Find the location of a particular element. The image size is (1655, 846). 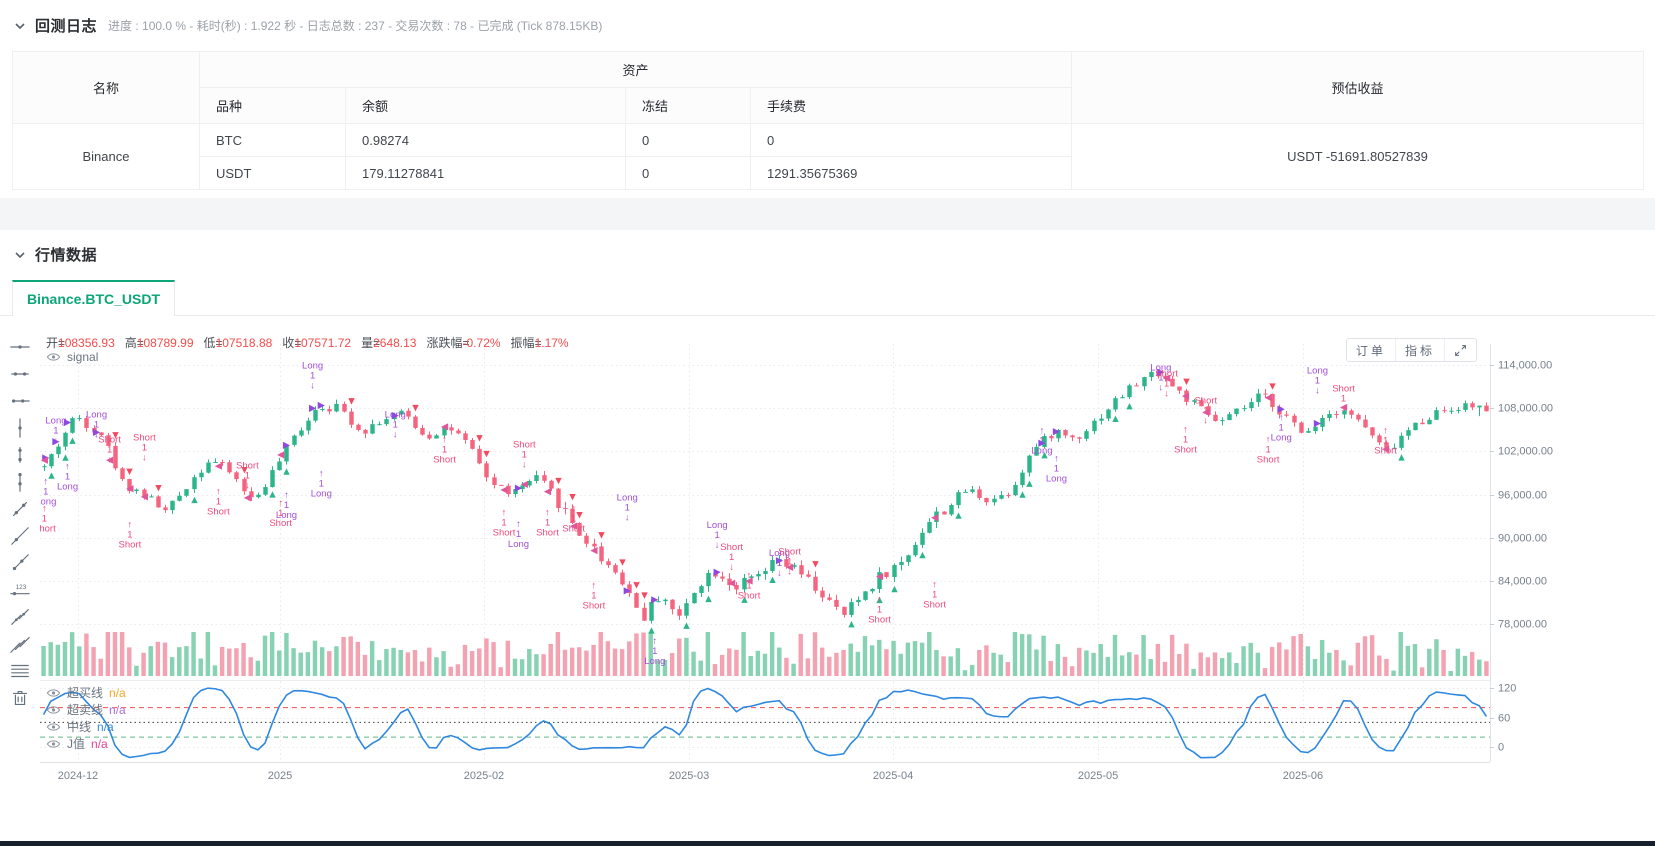

vertical-ray-icon is located at coordinates (20, 482).